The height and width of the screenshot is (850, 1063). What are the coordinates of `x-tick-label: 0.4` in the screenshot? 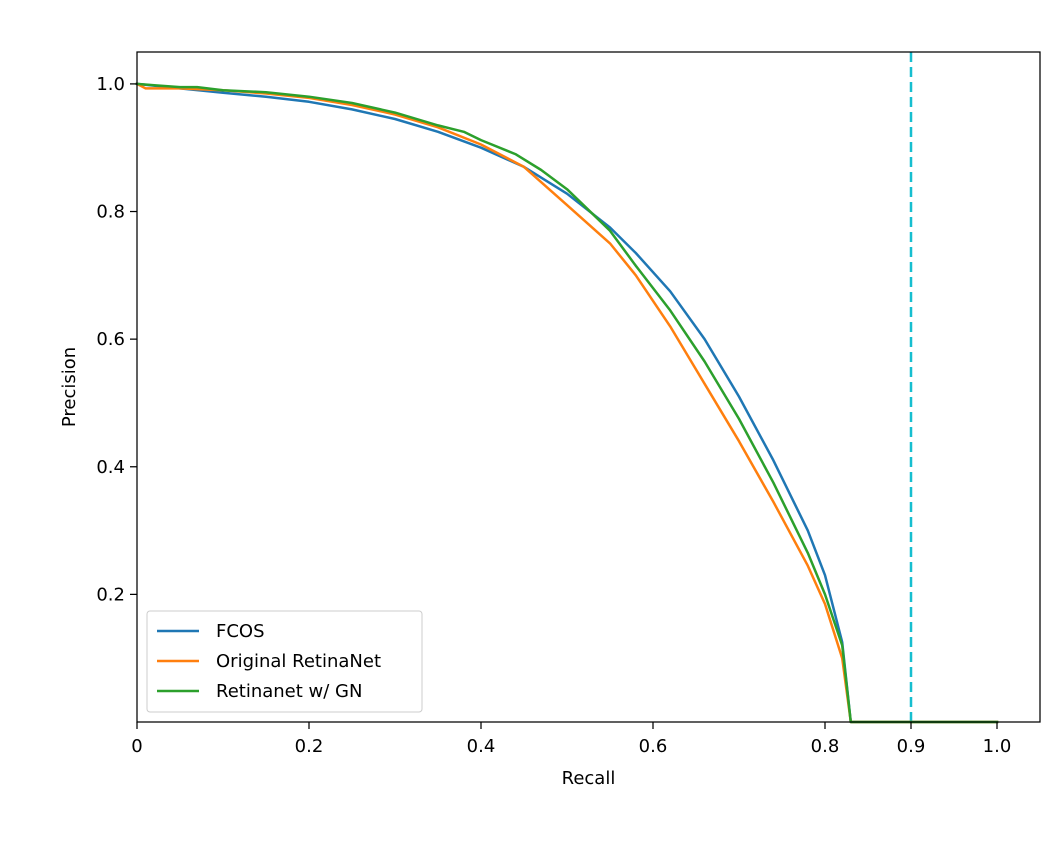 It's located at (481, 746).